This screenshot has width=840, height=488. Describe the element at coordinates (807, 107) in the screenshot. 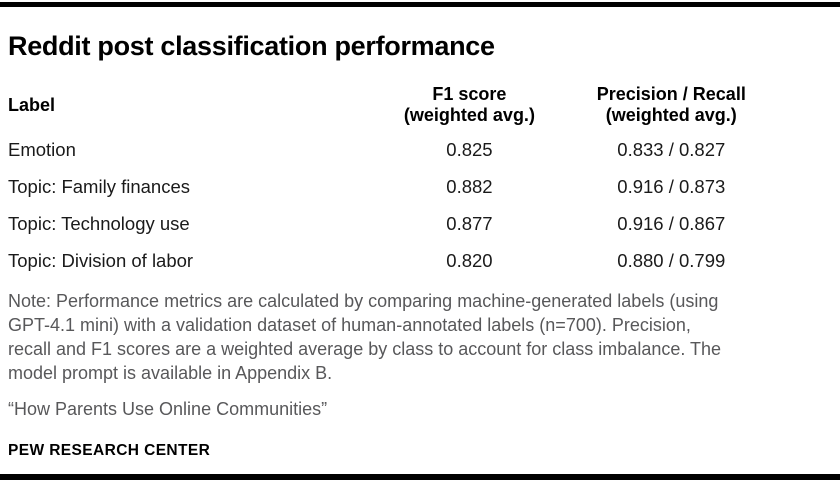

I see `column-header-spacer` at that location.